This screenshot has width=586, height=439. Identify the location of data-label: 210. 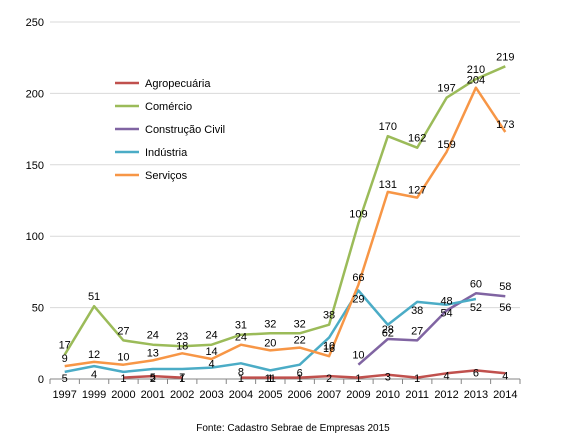
(476, 70).